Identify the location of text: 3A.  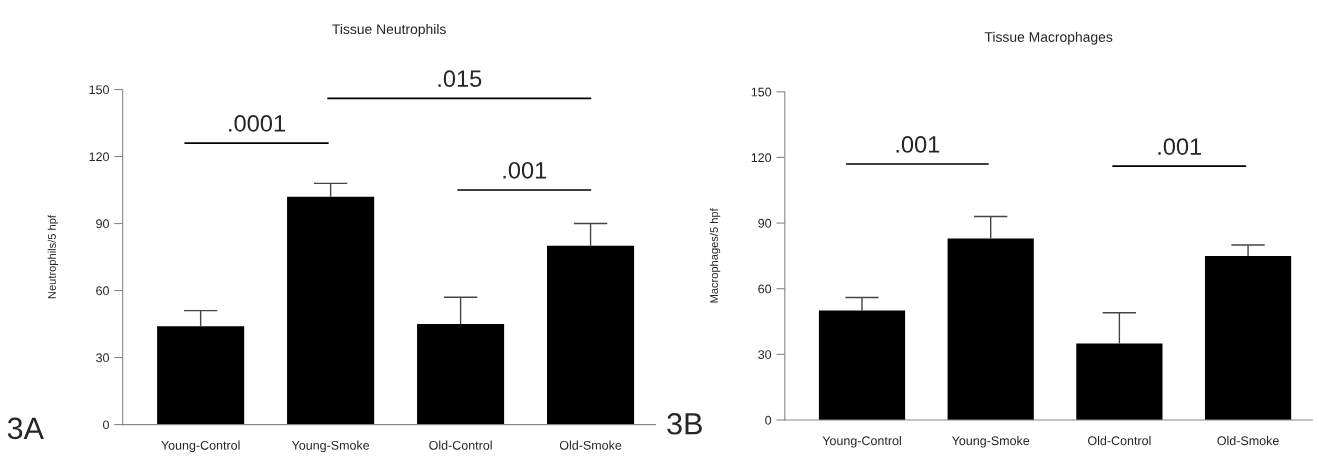
(25, 428).